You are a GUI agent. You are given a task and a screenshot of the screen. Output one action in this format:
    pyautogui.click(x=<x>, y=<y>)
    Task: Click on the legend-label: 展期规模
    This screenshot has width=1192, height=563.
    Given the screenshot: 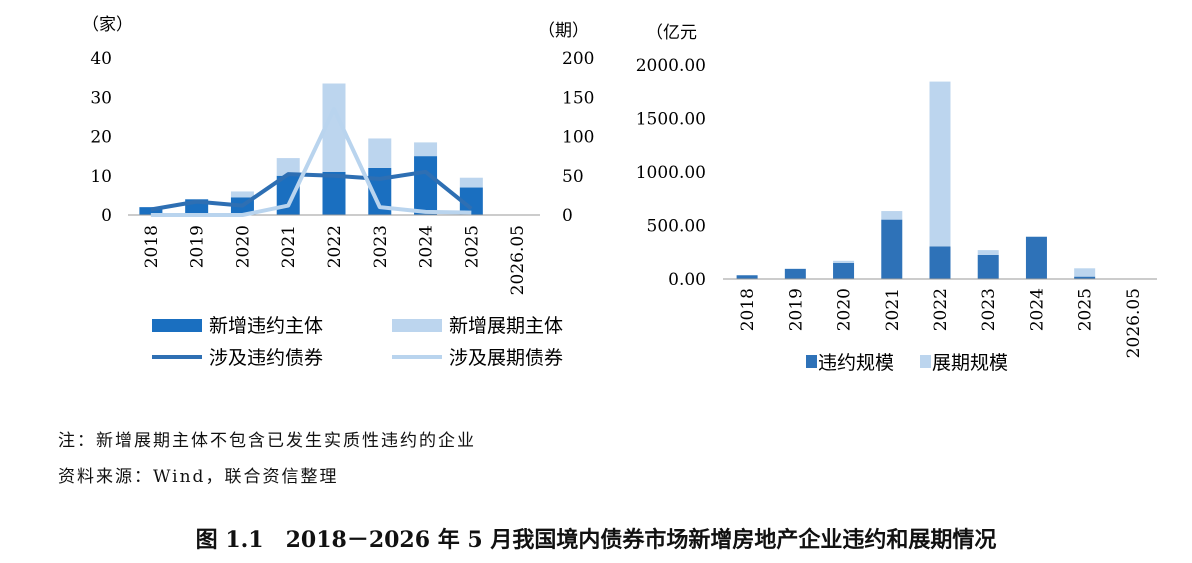 What is the action you would take?
    pyautogui.click(x=970, y=363)
    